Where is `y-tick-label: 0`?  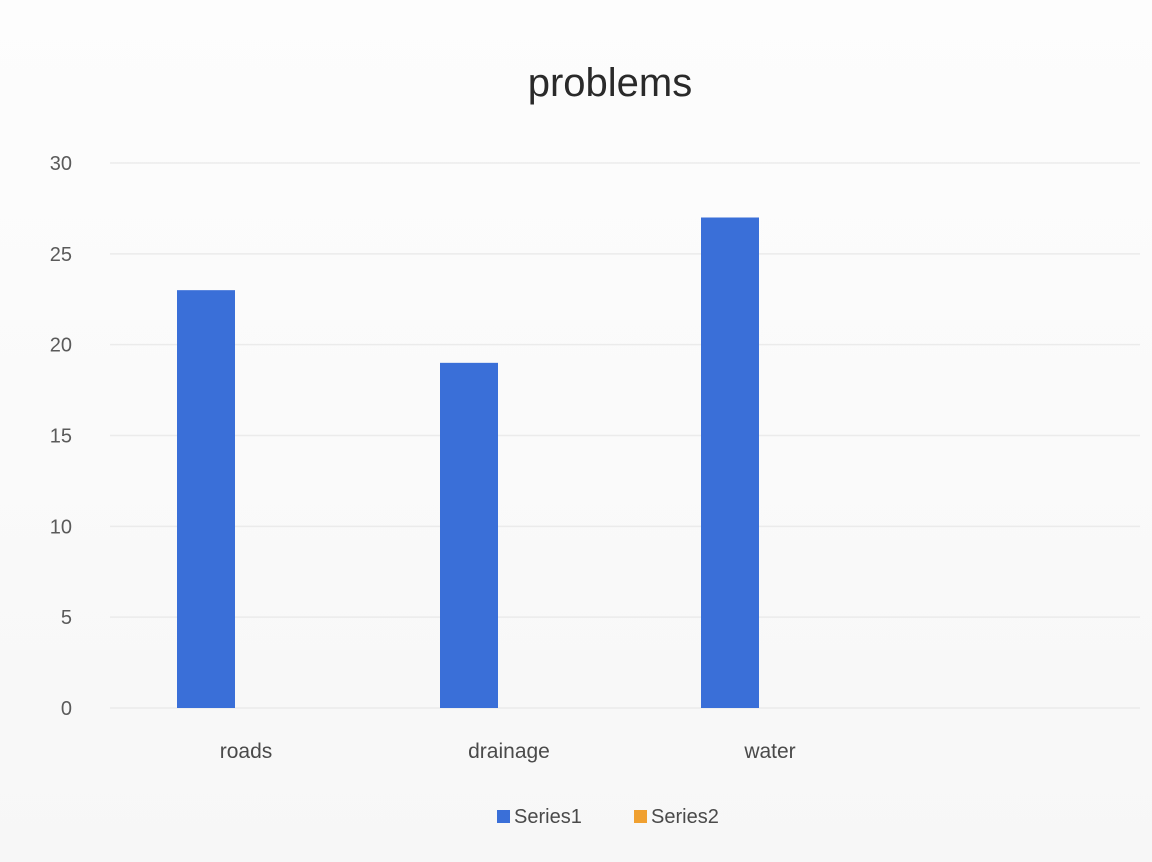
y-tick-label: 0 is located at coordinates (66, 709).